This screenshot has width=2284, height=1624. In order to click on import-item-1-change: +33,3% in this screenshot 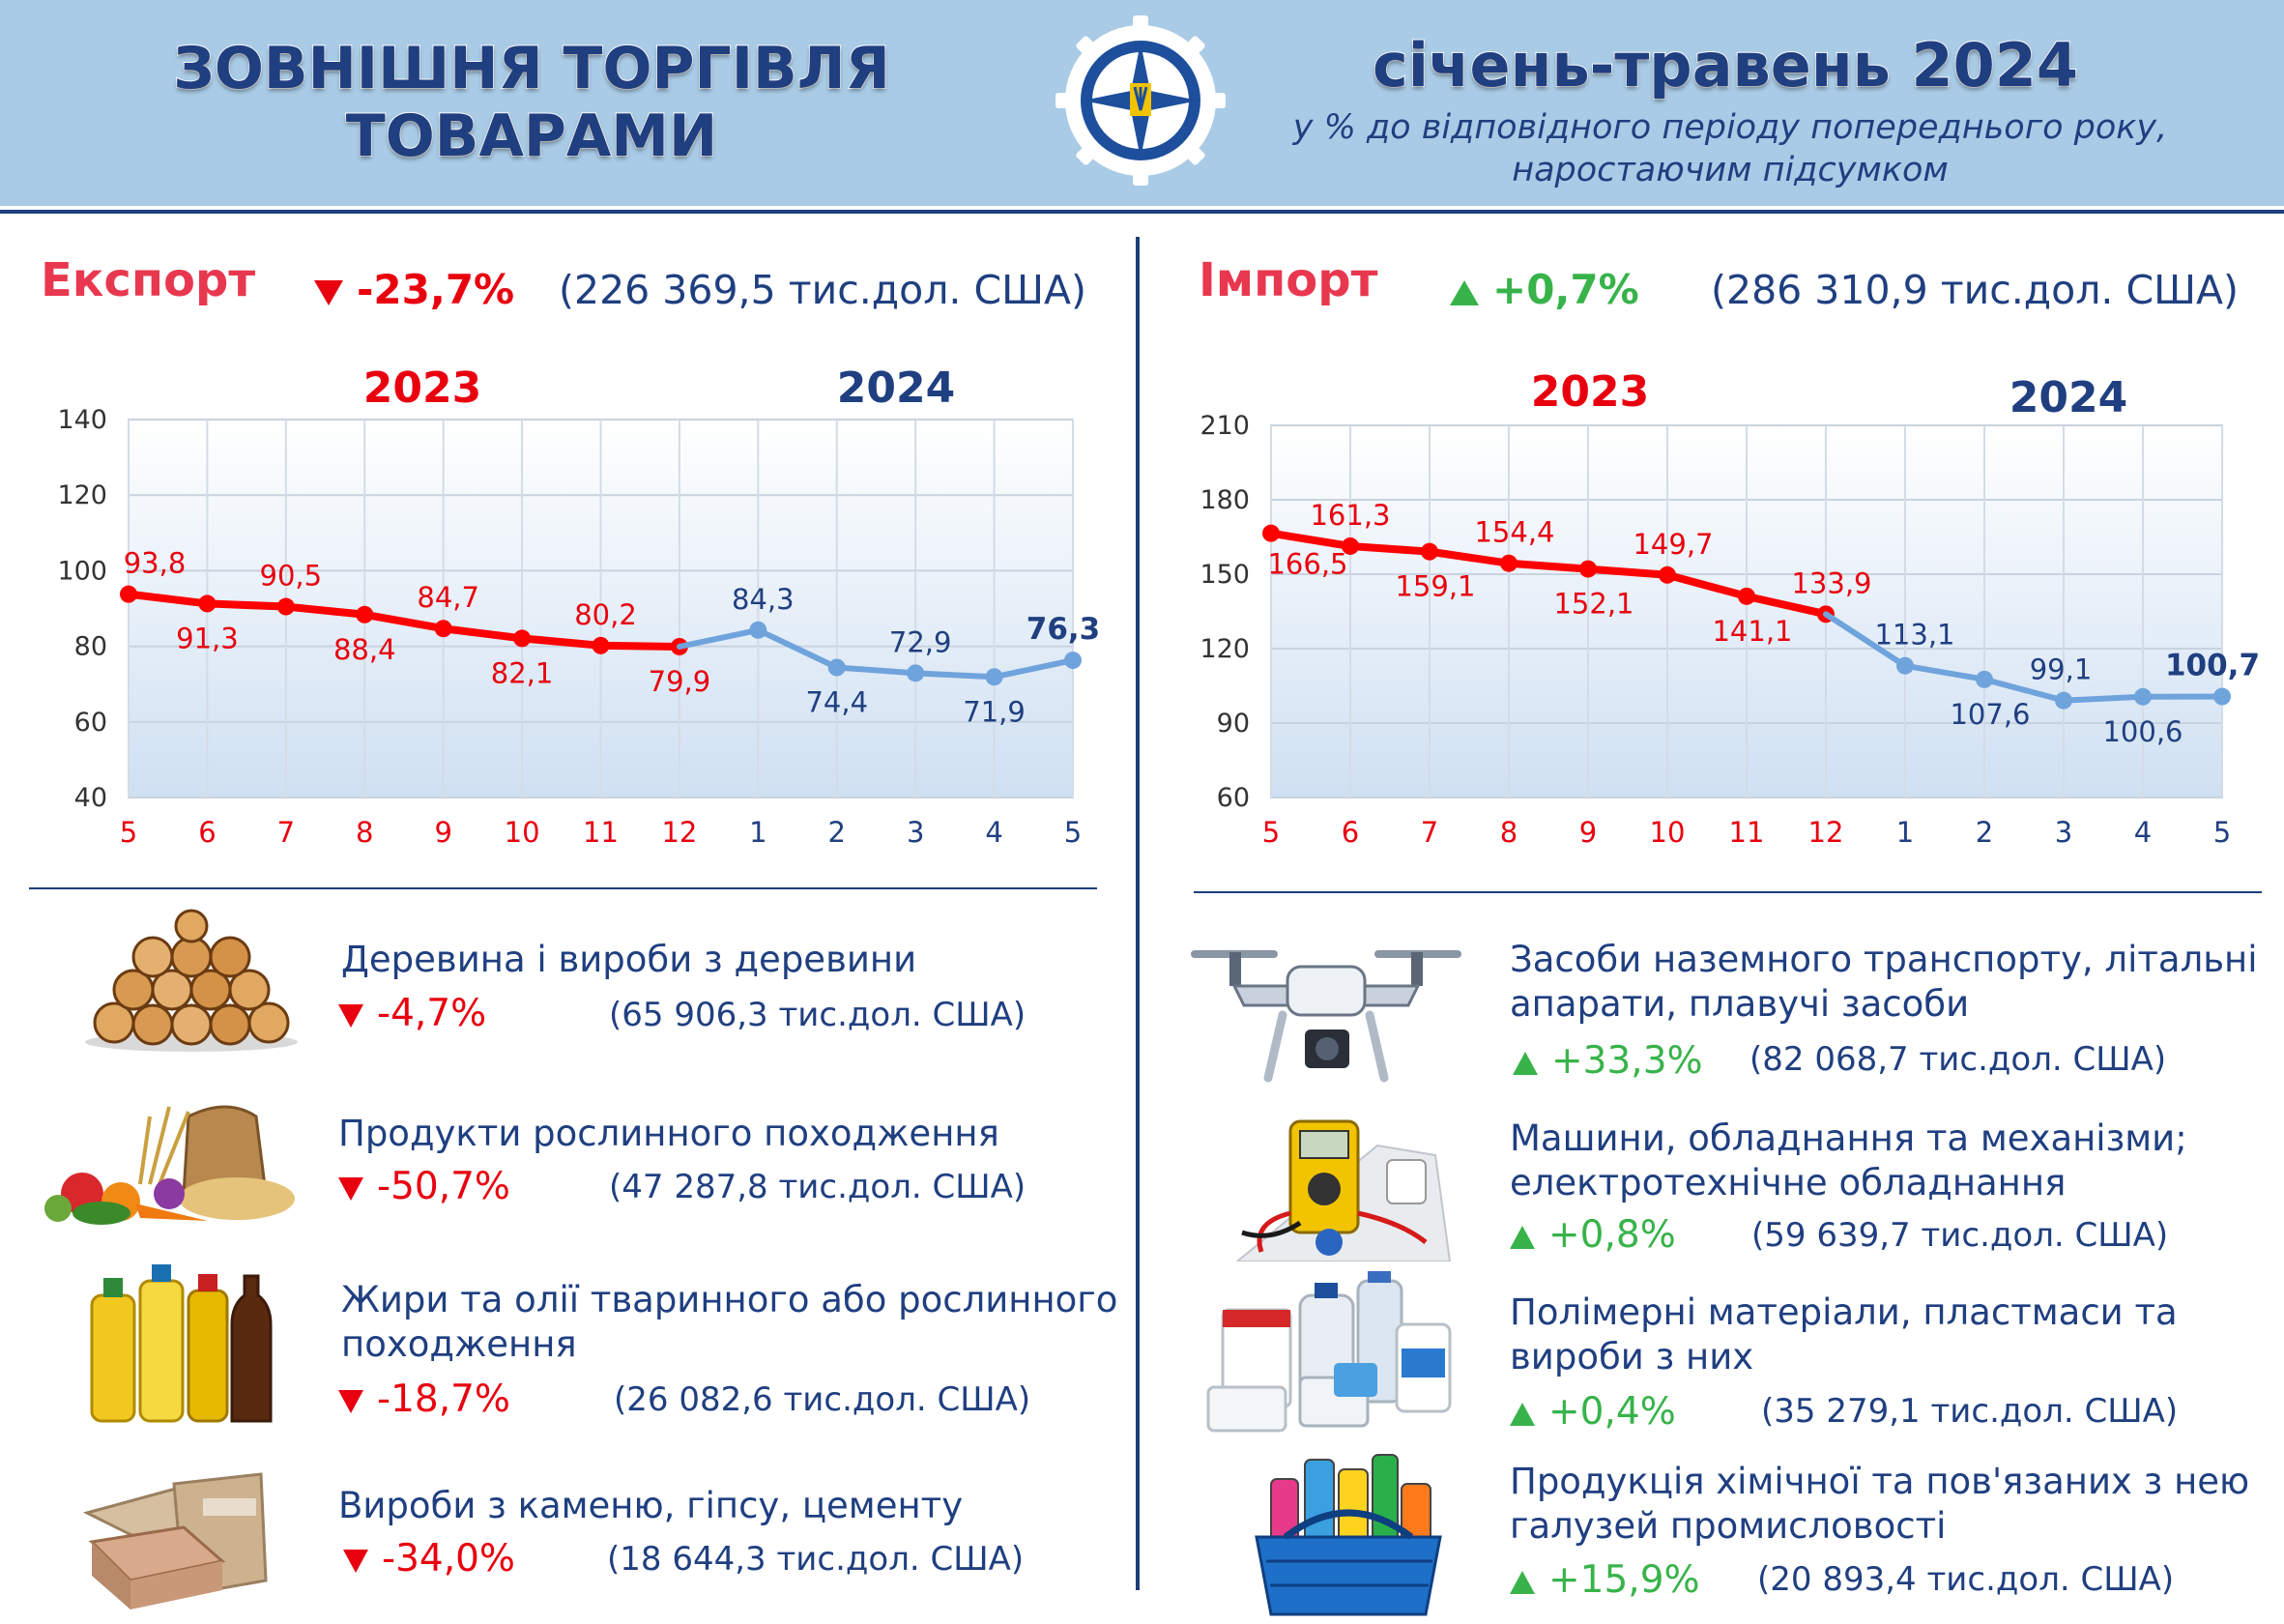, I will do `click(1608, 1061)`.